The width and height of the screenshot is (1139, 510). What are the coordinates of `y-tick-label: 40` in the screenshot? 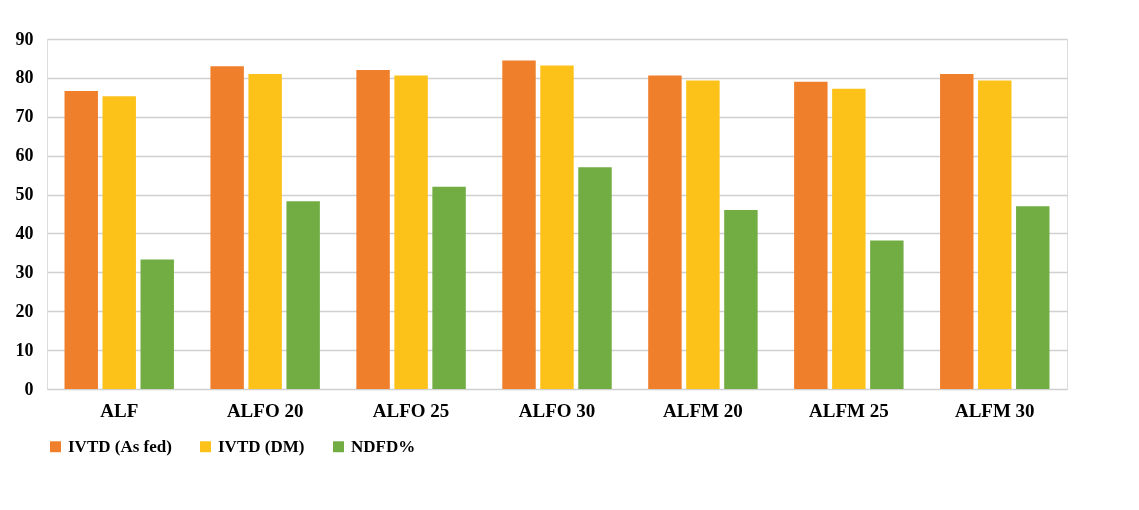 It's located at (24, 232).